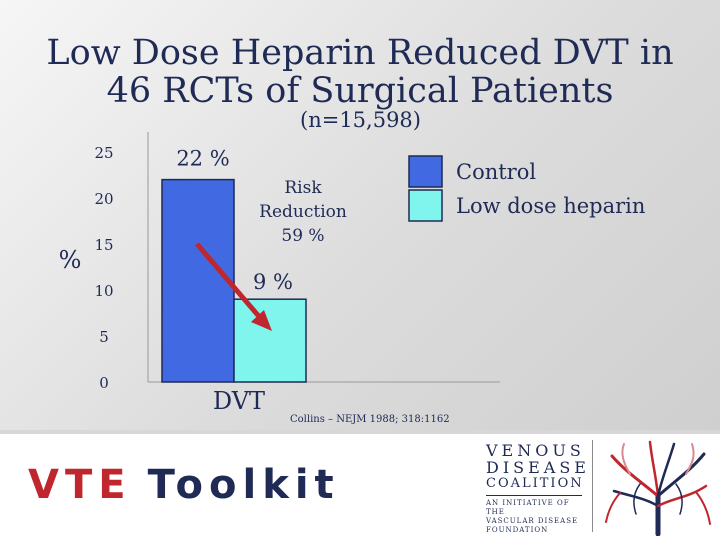 The width and height of the screenshot is (720, 544). I want to click on arrow-head-icon, so click(261, 320).